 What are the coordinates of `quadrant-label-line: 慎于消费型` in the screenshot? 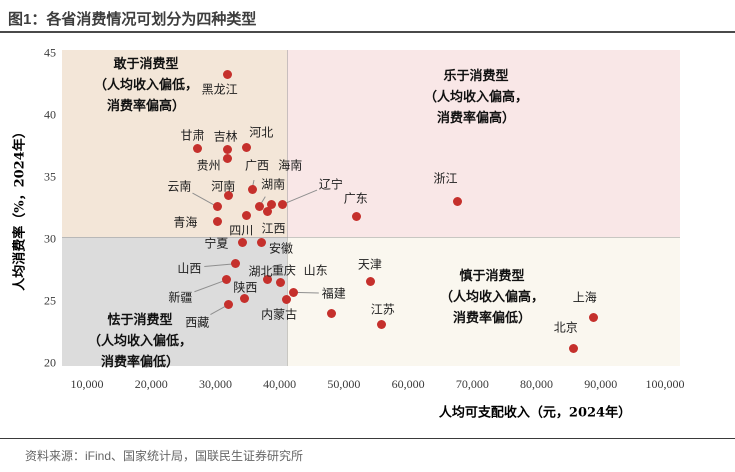 It's located at (492, 276).